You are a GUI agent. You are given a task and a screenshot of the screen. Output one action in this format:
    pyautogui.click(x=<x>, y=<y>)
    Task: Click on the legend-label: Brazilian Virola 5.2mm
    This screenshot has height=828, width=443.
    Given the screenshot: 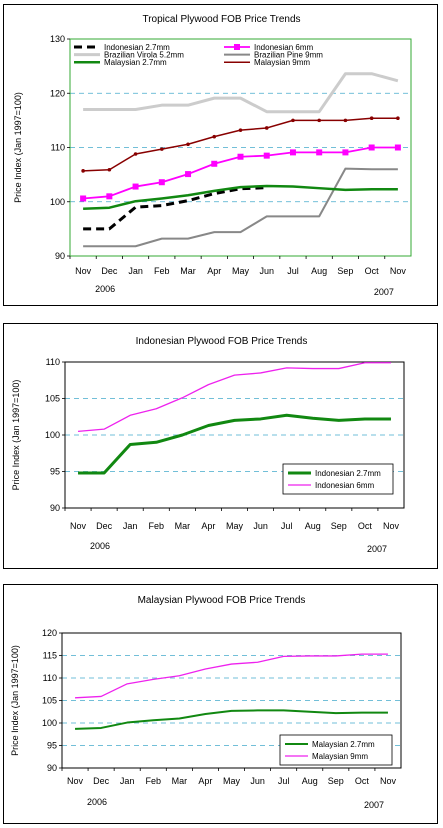 What is the action you would take?
    pyautogui.click(x=144, y=55)
    